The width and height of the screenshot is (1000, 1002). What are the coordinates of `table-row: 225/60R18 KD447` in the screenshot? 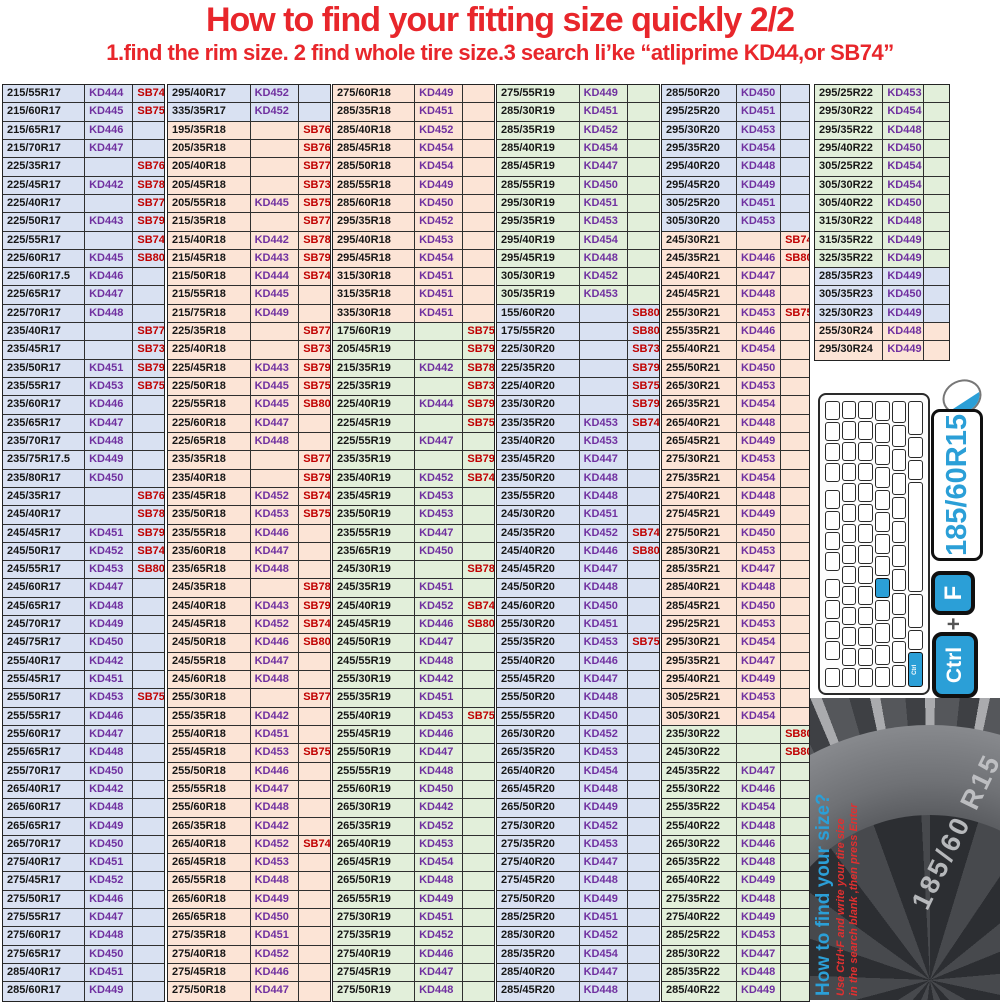 It's located at (249, 423).